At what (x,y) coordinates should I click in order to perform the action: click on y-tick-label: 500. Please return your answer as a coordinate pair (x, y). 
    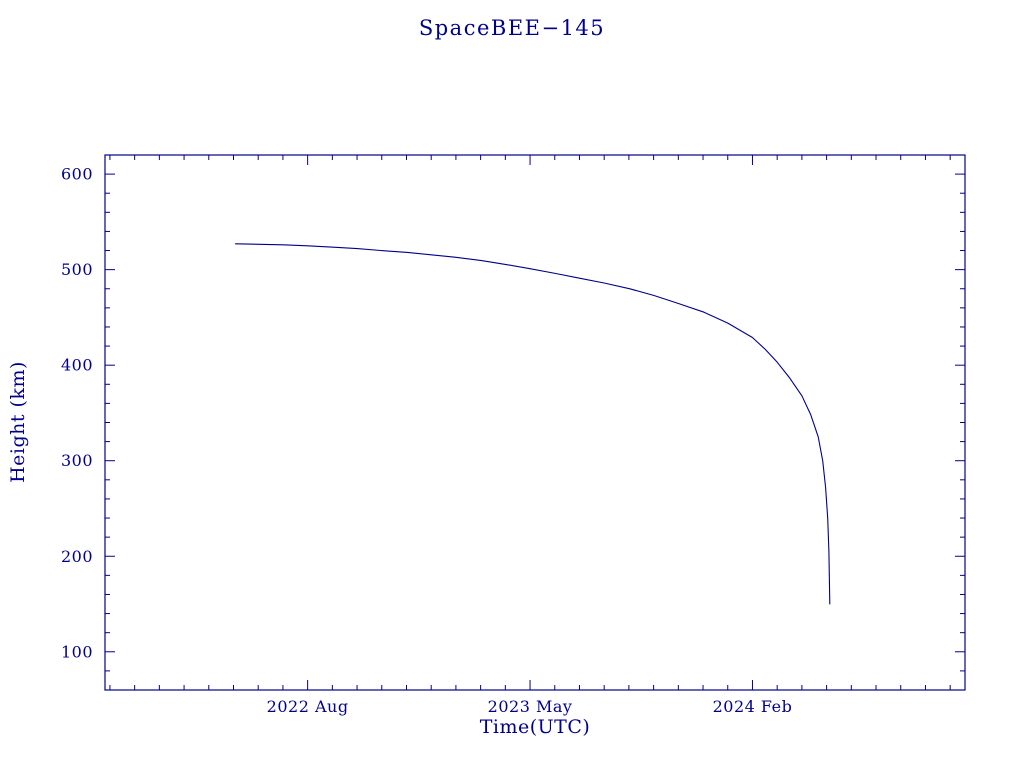
    Looking at the image, I should click on (77, 269).